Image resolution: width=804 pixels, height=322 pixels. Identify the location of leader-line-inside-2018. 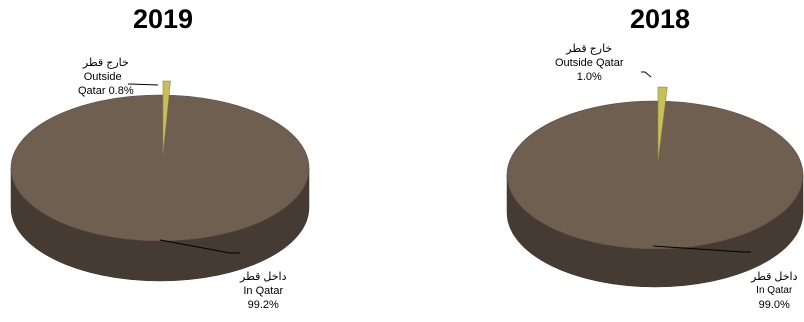
(701, 249).